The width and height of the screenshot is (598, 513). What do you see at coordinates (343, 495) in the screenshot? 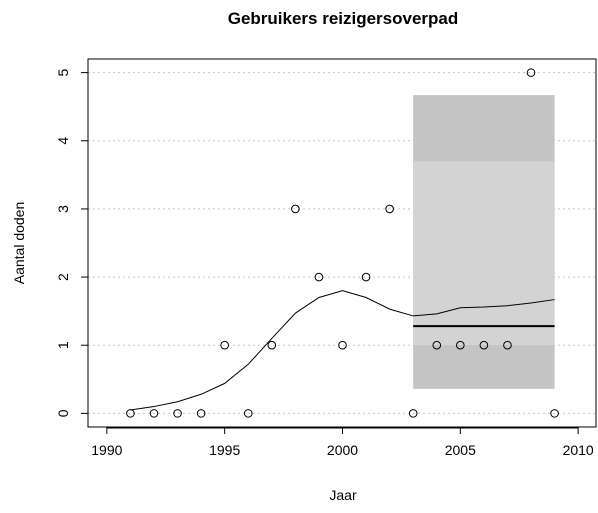
I see `x-axis-label: Jaar` at bounding box center [343, 495].